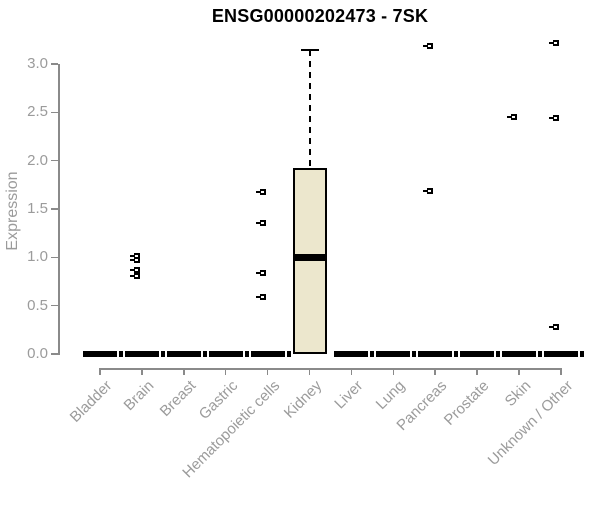  What do you see at coordinates (309, 49) in the screenshot?
I see `boxplot-whisker-cap` at bounding box center [309, 49].